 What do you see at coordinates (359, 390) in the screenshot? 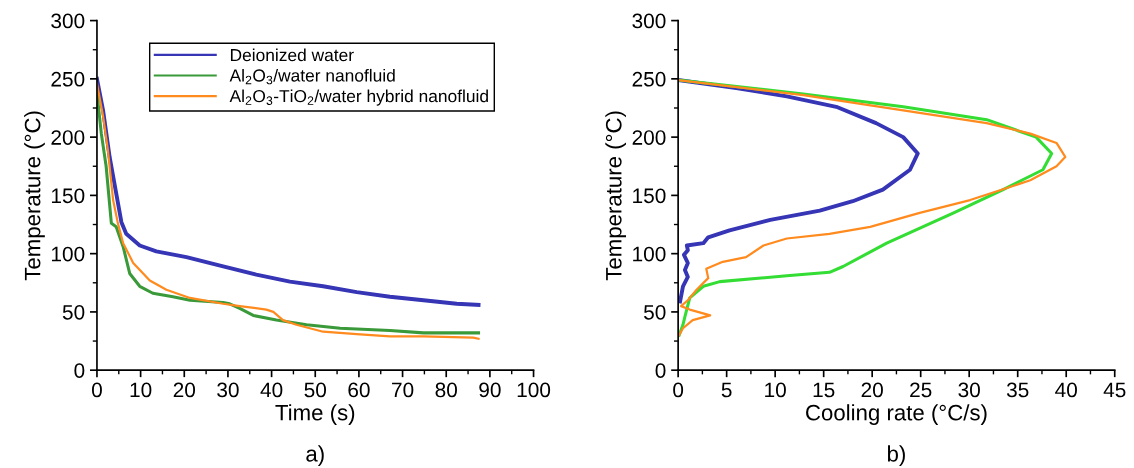
I see `x-tick-label: 60` at bounding box center [359, 390].